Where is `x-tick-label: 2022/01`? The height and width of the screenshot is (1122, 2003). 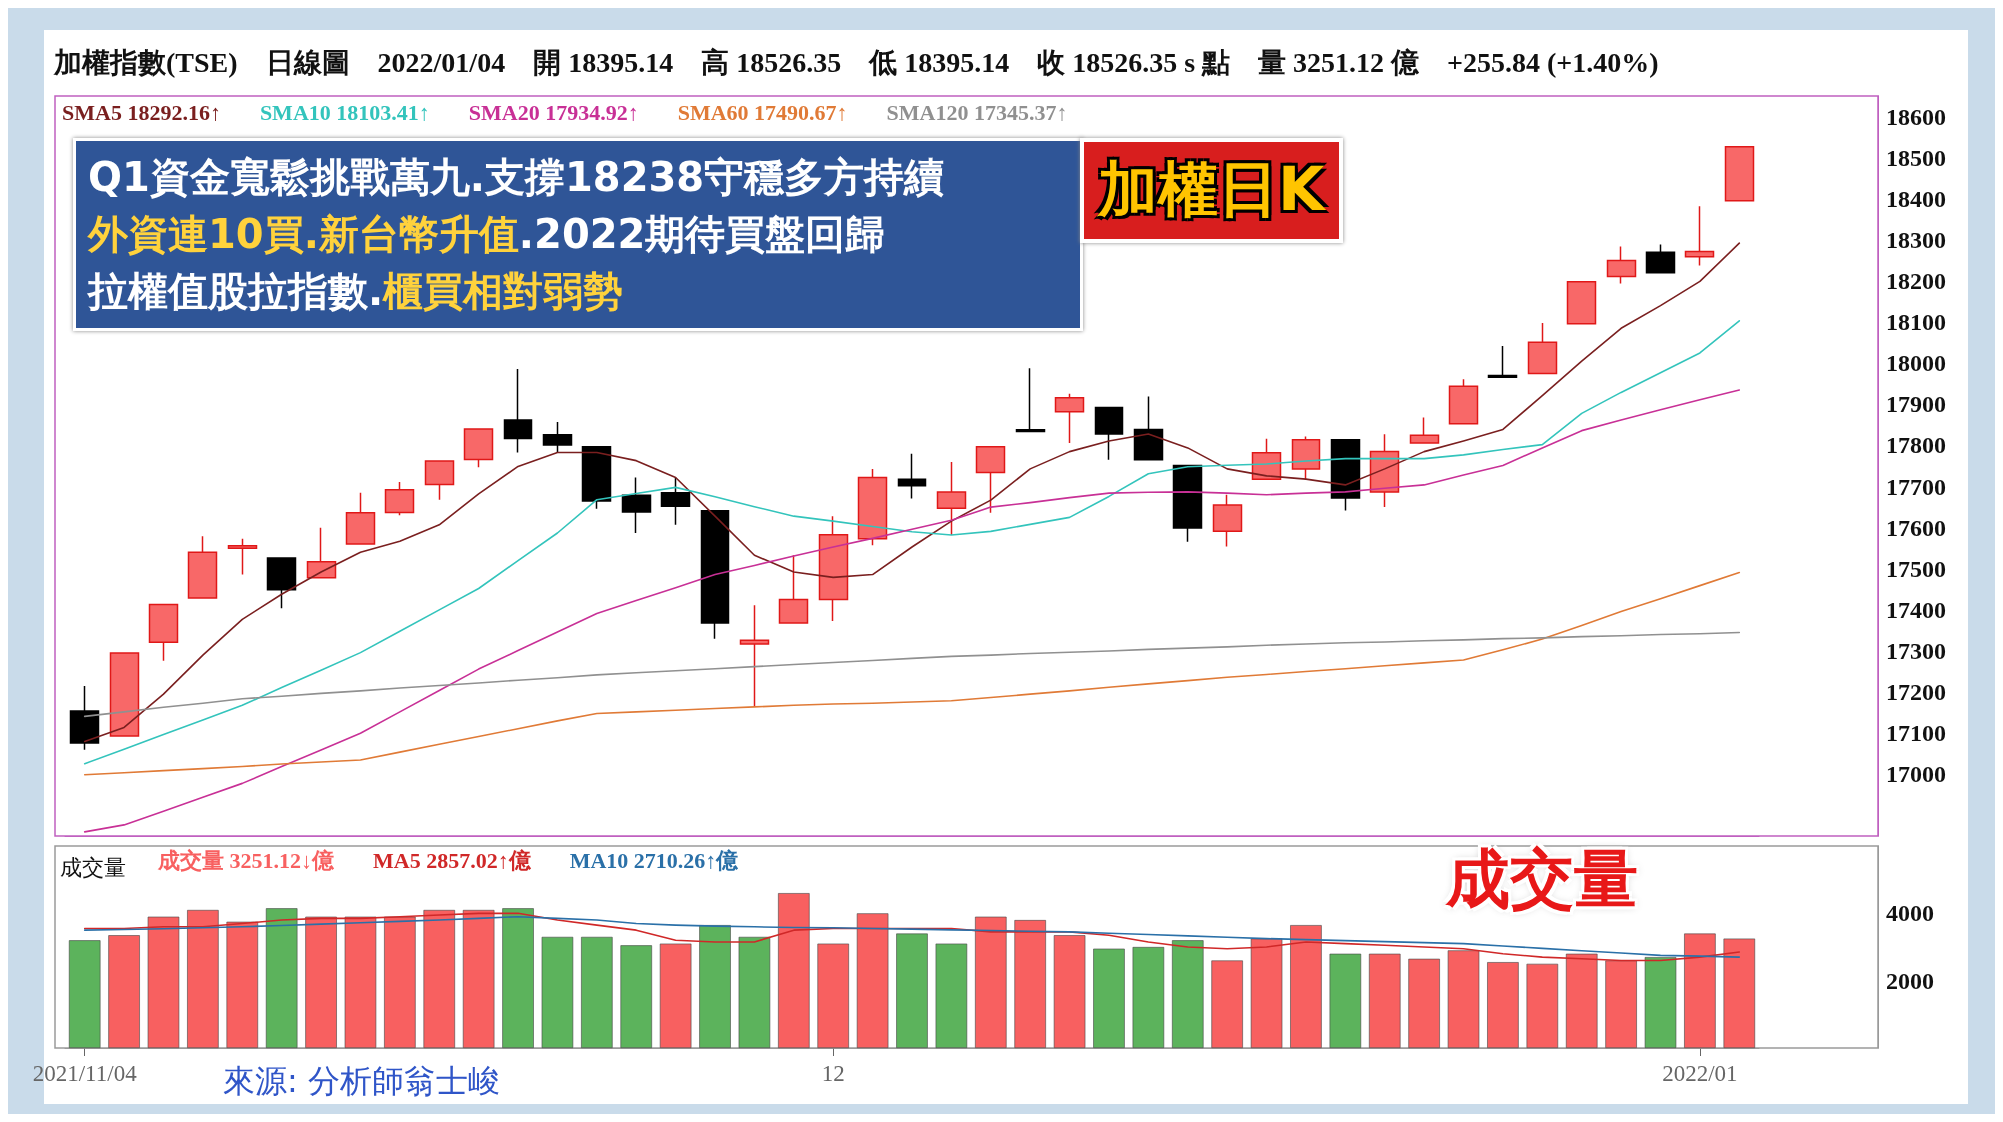
x-tick-label: 2022/01 is located at coordinates (1700, 1073).